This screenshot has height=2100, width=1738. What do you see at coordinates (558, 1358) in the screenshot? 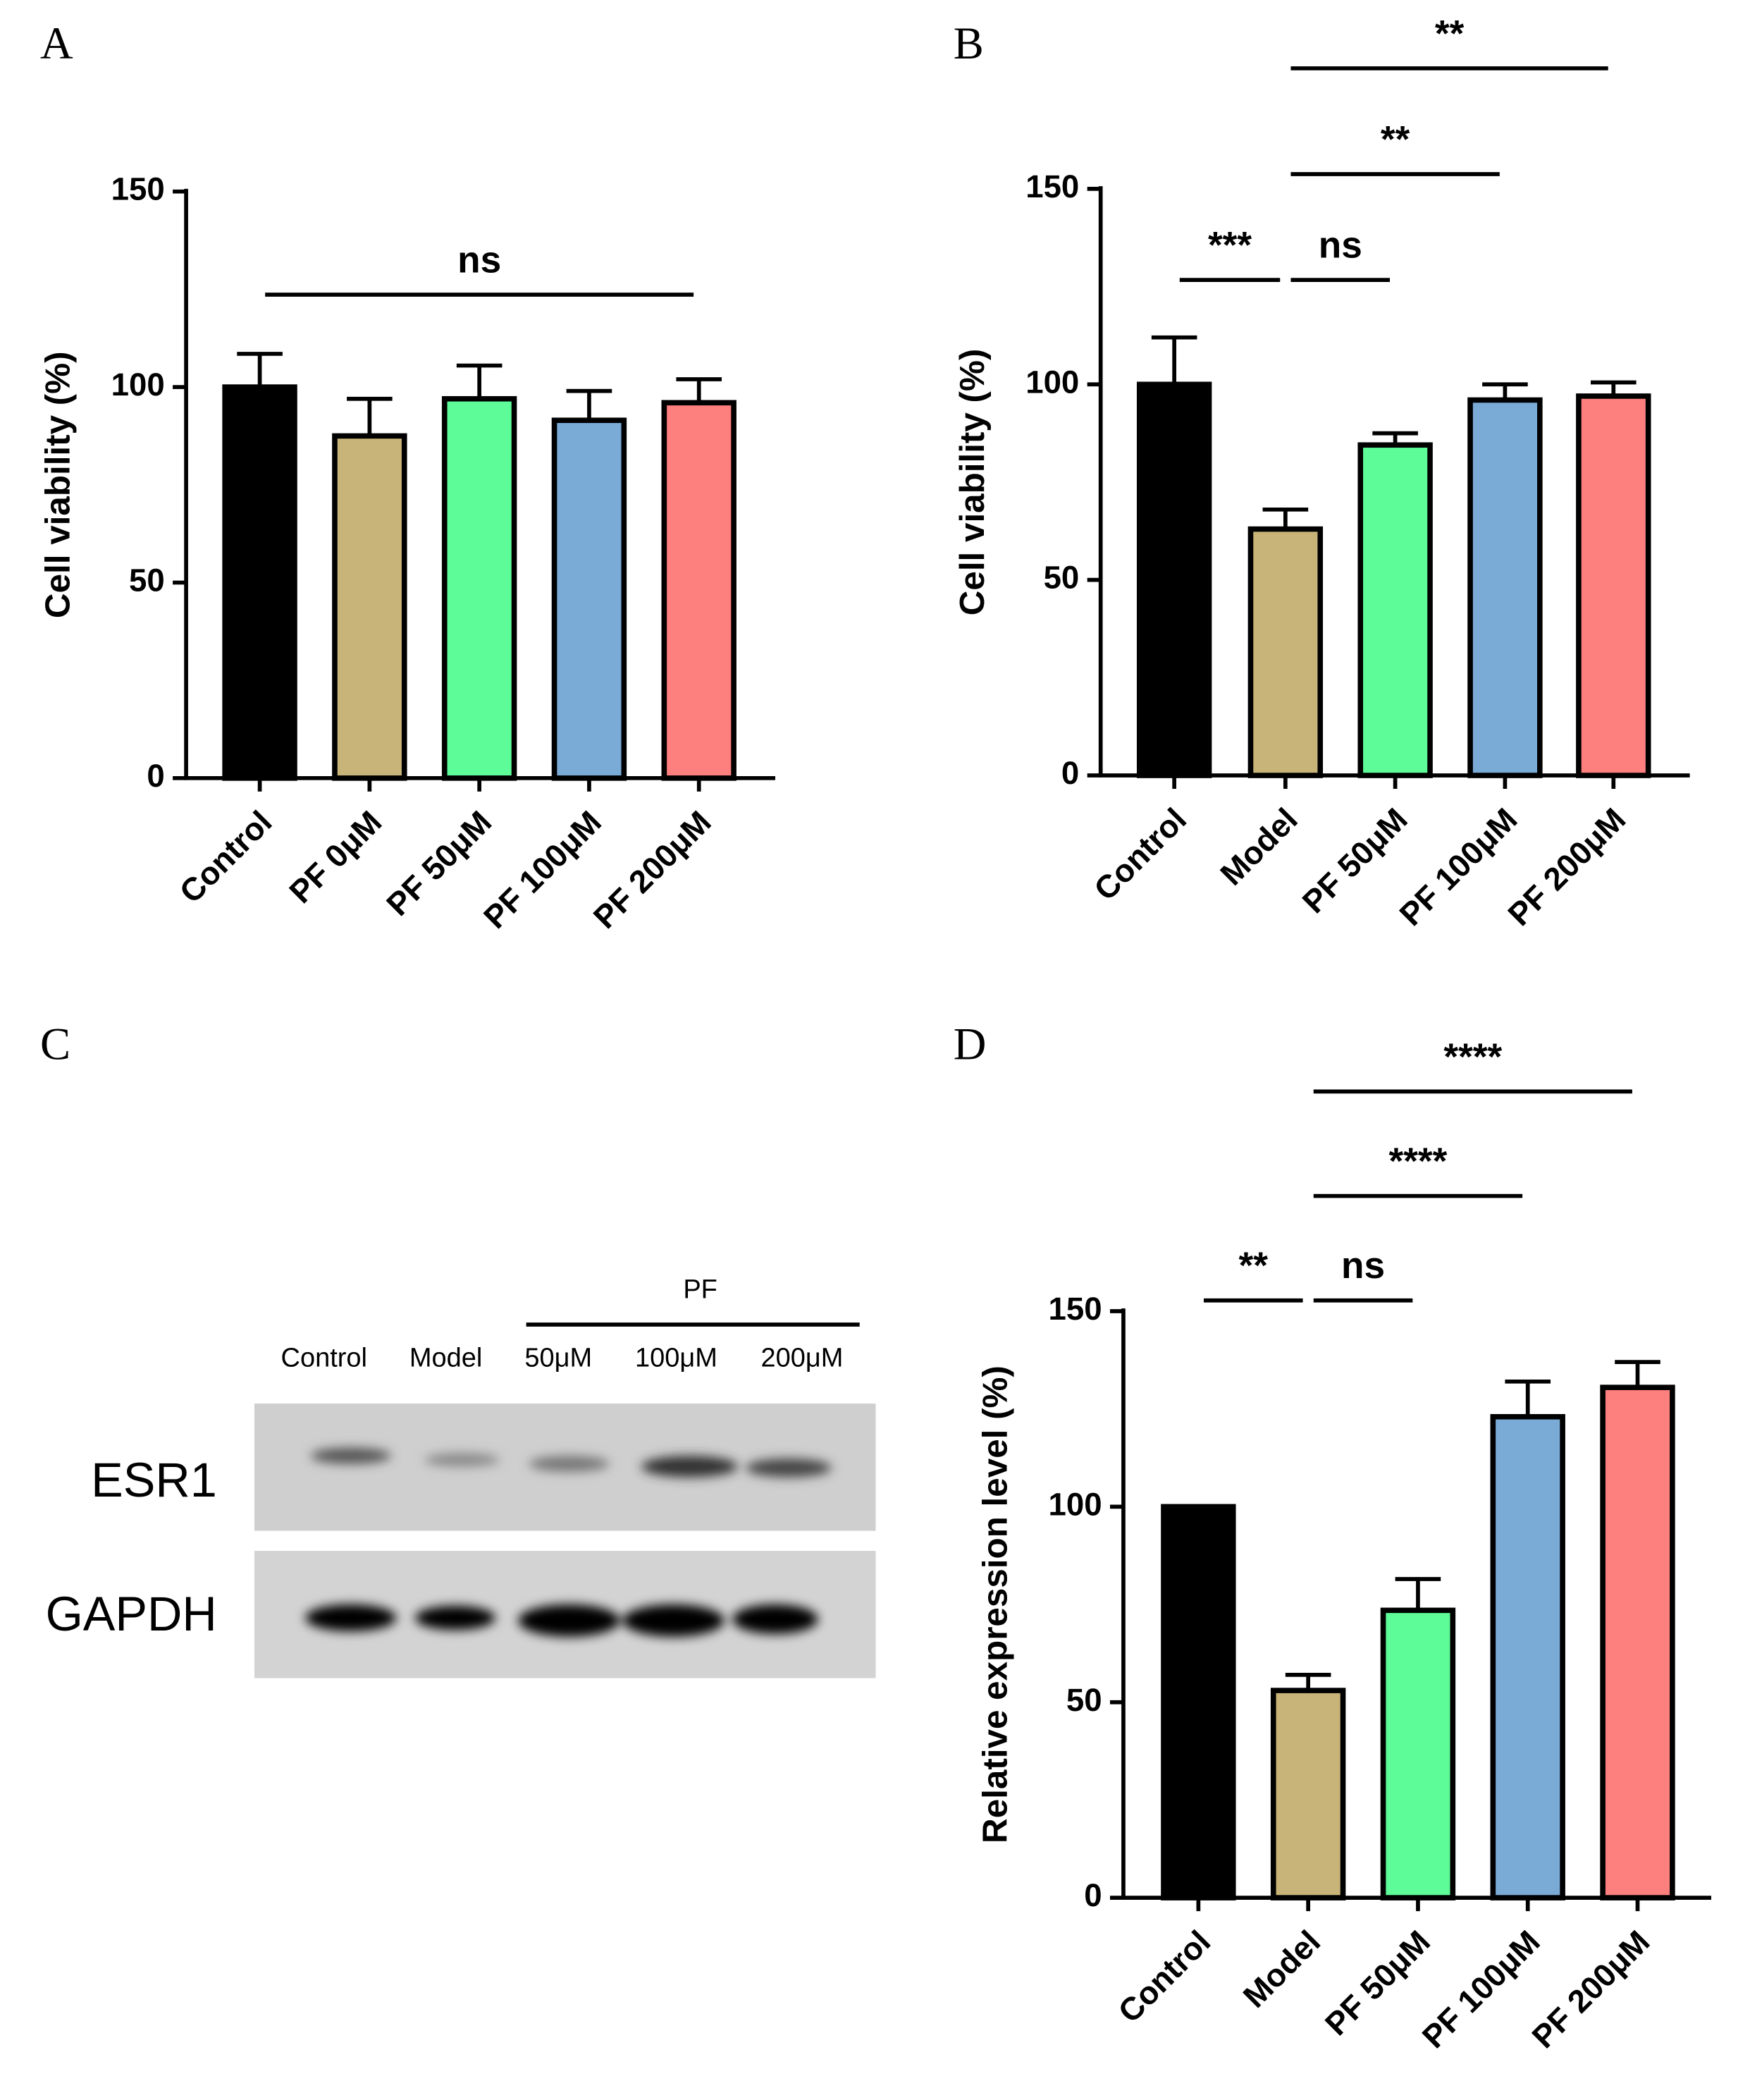
I see `lane-label: 50μM` at bounding box center [558, 1358].